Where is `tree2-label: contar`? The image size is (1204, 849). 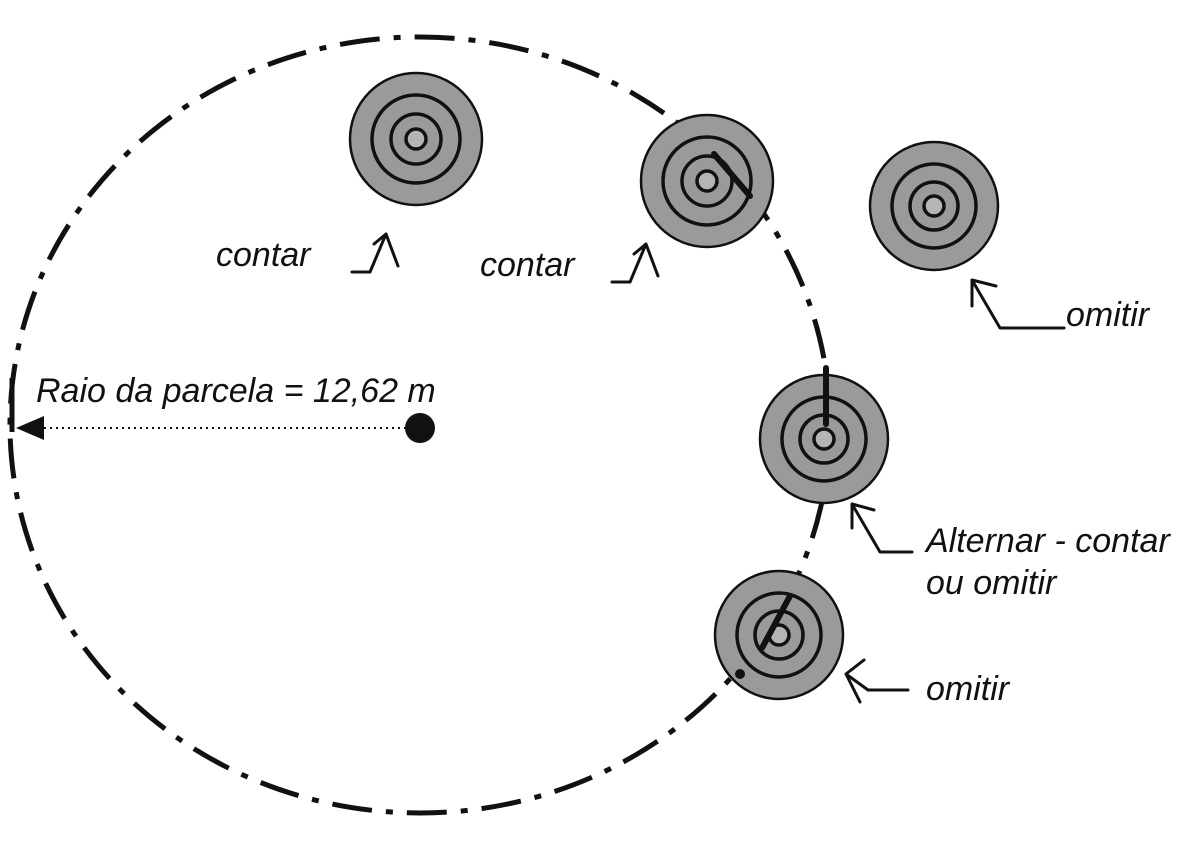
tree2-label: contar is located at coordinates (528, 265).